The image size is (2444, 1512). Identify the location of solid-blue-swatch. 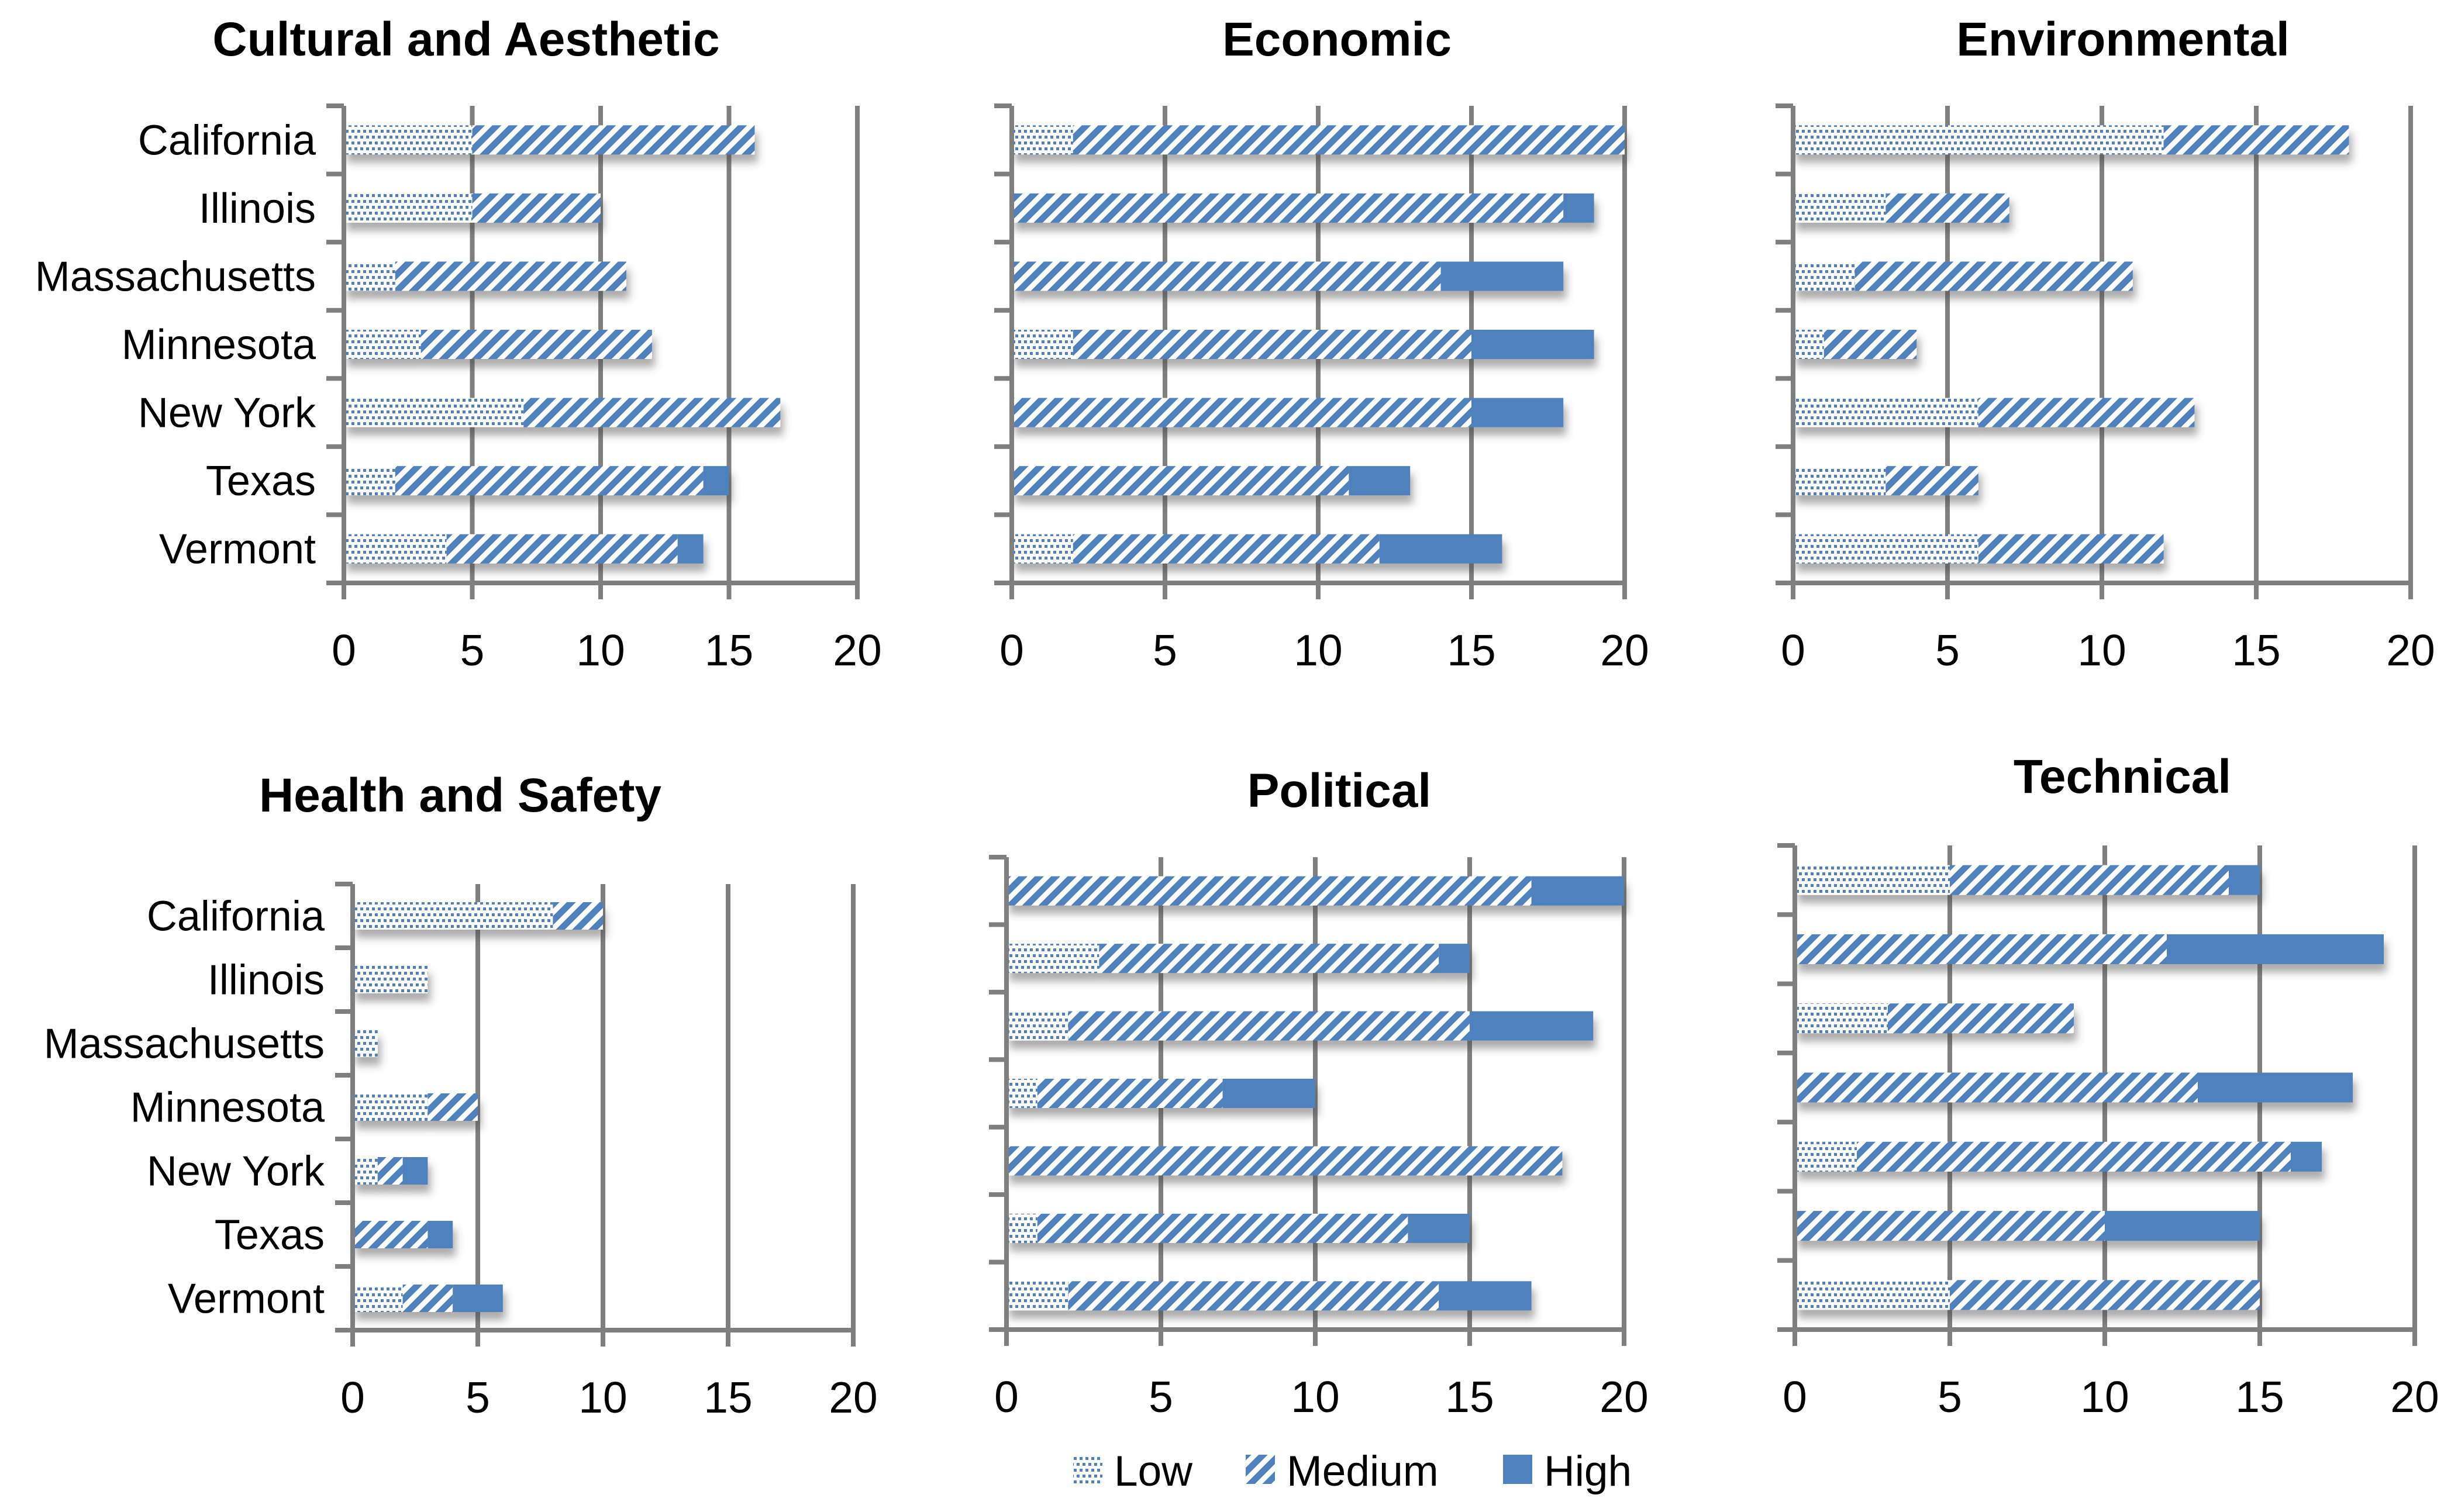
(1517, 1469).